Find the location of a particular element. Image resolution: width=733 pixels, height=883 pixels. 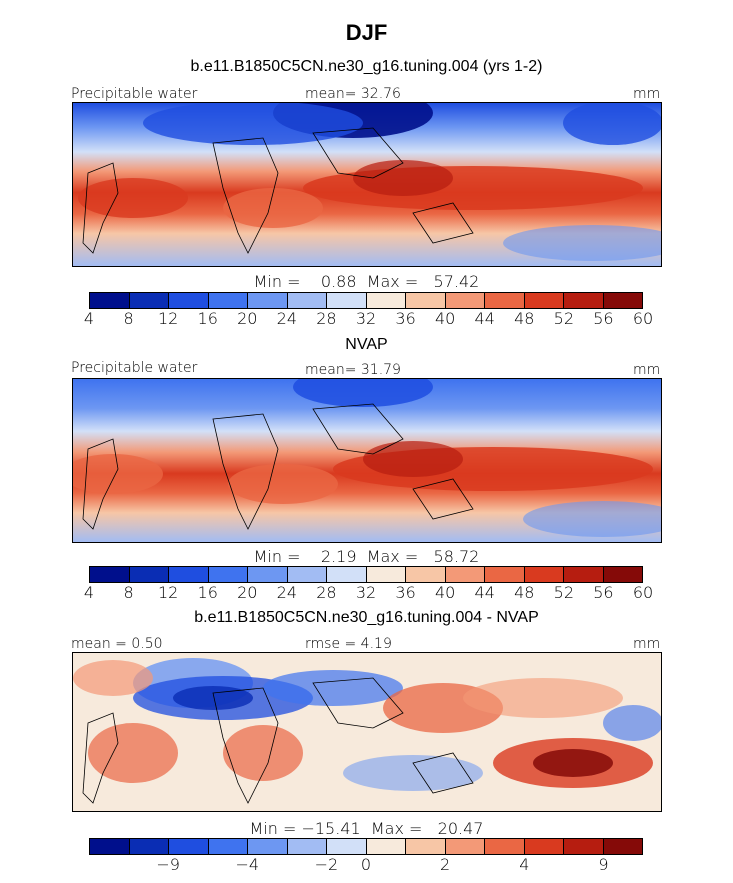

colorbar-tick-label: 0 is located at coordinates (366, 864).